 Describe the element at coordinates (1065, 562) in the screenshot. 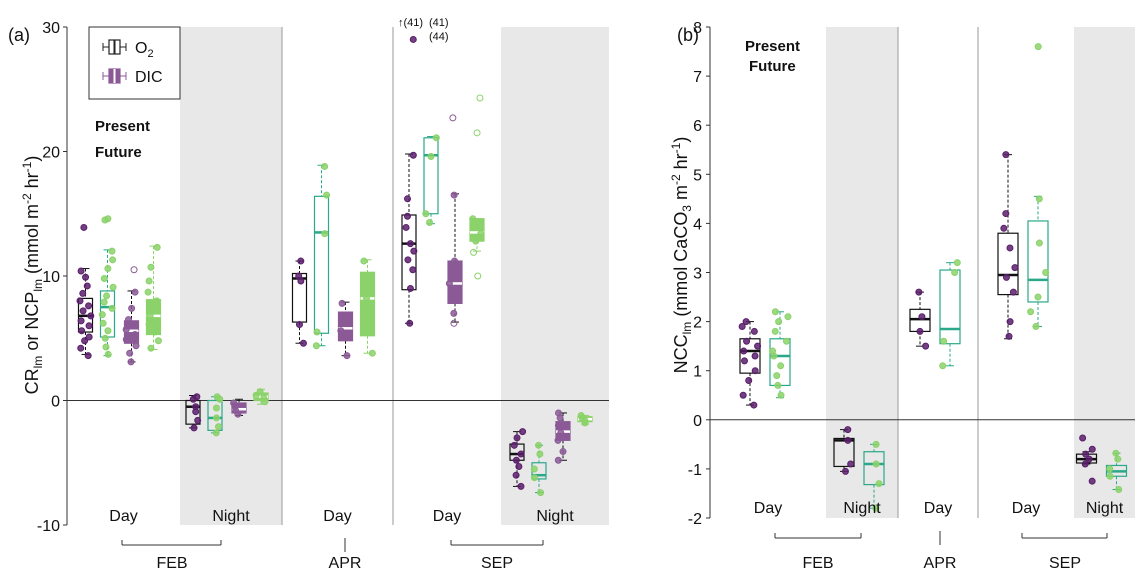

I see `month-label: SEP` at that location.